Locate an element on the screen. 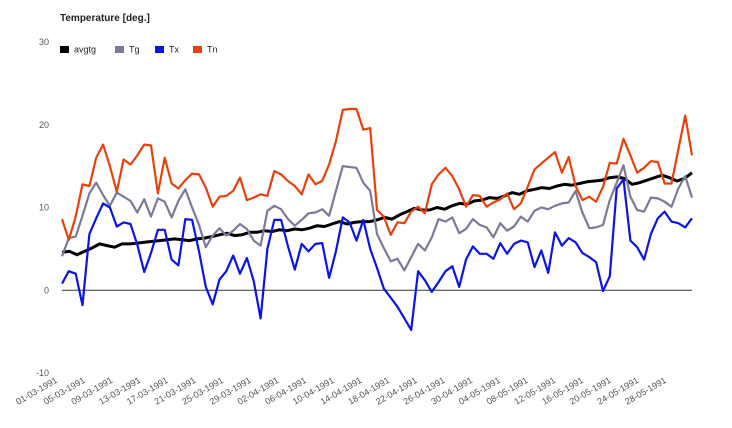 This screenshot has width=732, height=428. legend-swatch-tg is located at coordinates (119, 50).